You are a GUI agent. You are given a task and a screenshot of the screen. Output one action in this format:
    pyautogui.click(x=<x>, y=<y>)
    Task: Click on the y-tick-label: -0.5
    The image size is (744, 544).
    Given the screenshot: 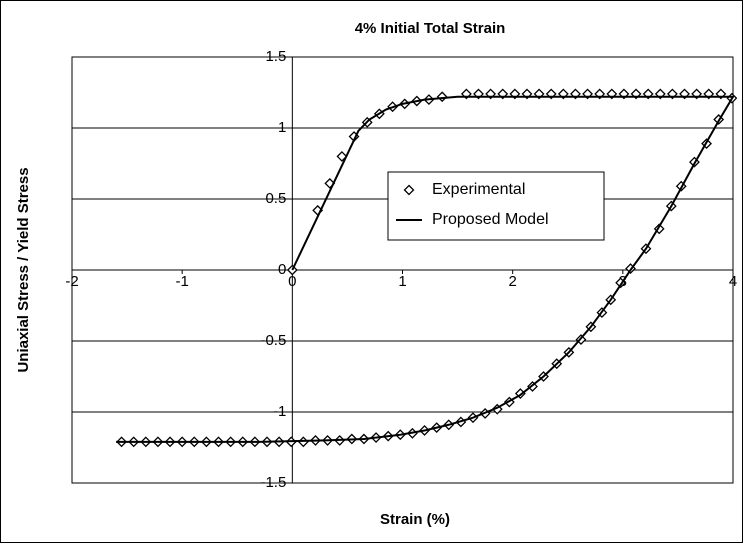 What is the action you would take?
    pyautogui.click(x=273, y=340)
    